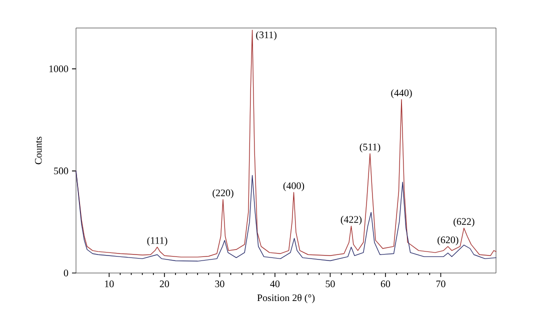  I want to click on annotation: (620), so click(448, 241).